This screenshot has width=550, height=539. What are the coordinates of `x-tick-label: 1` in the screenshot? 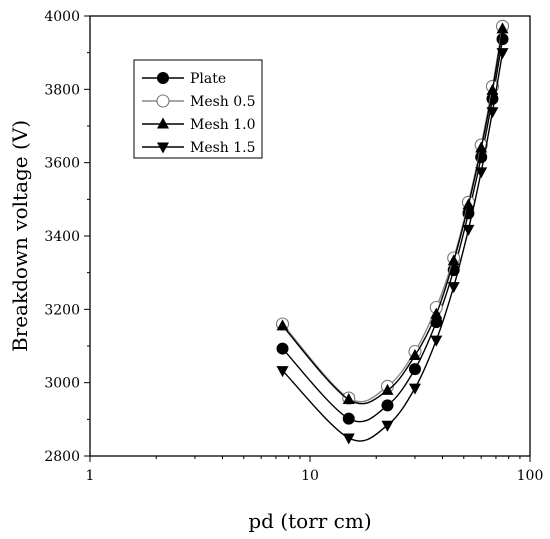 It's located at (90, 476).